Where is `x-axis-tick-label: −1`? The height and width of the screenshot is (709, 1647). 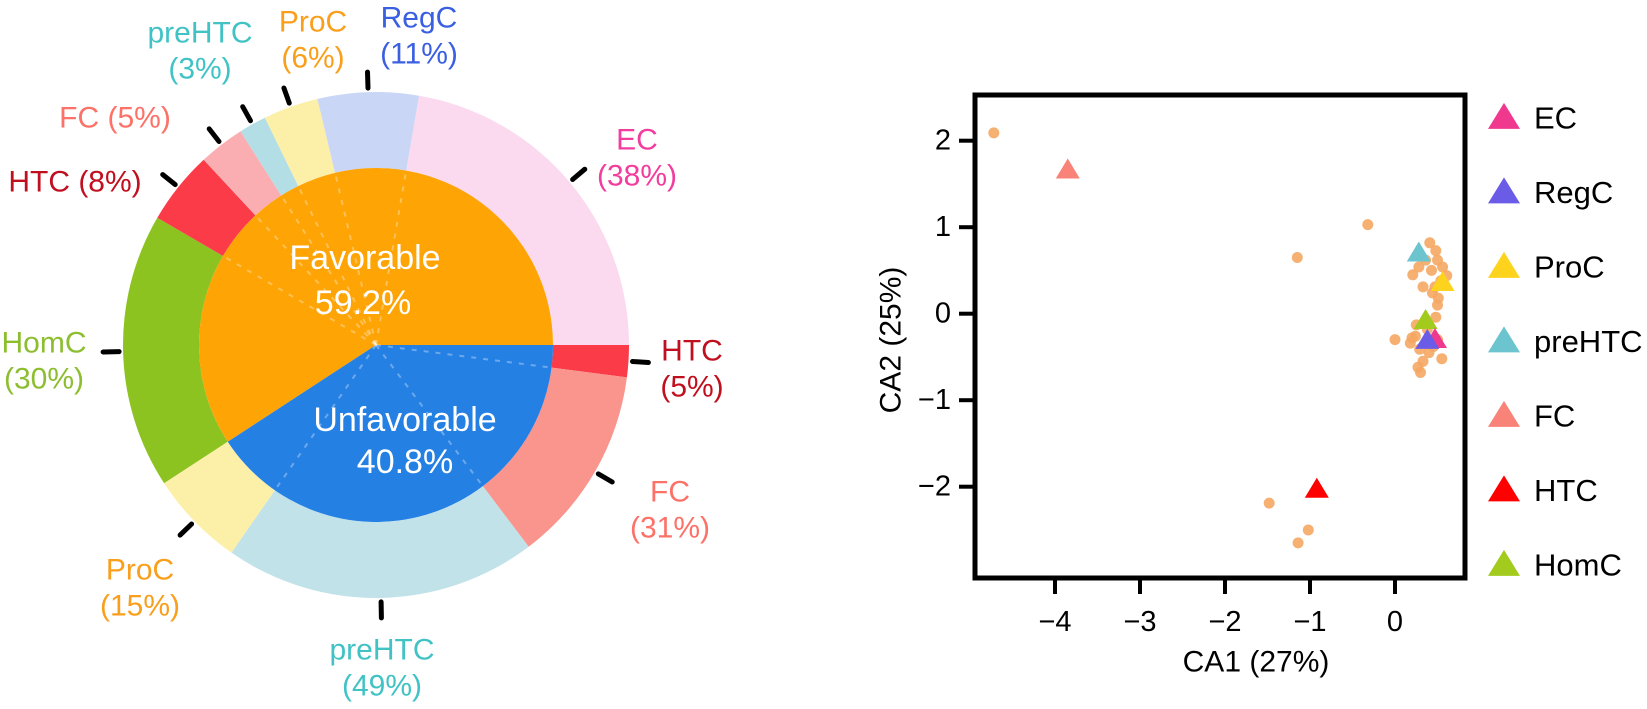 x-axis-tick-label: −1 is located at coordinates (1309, 622).